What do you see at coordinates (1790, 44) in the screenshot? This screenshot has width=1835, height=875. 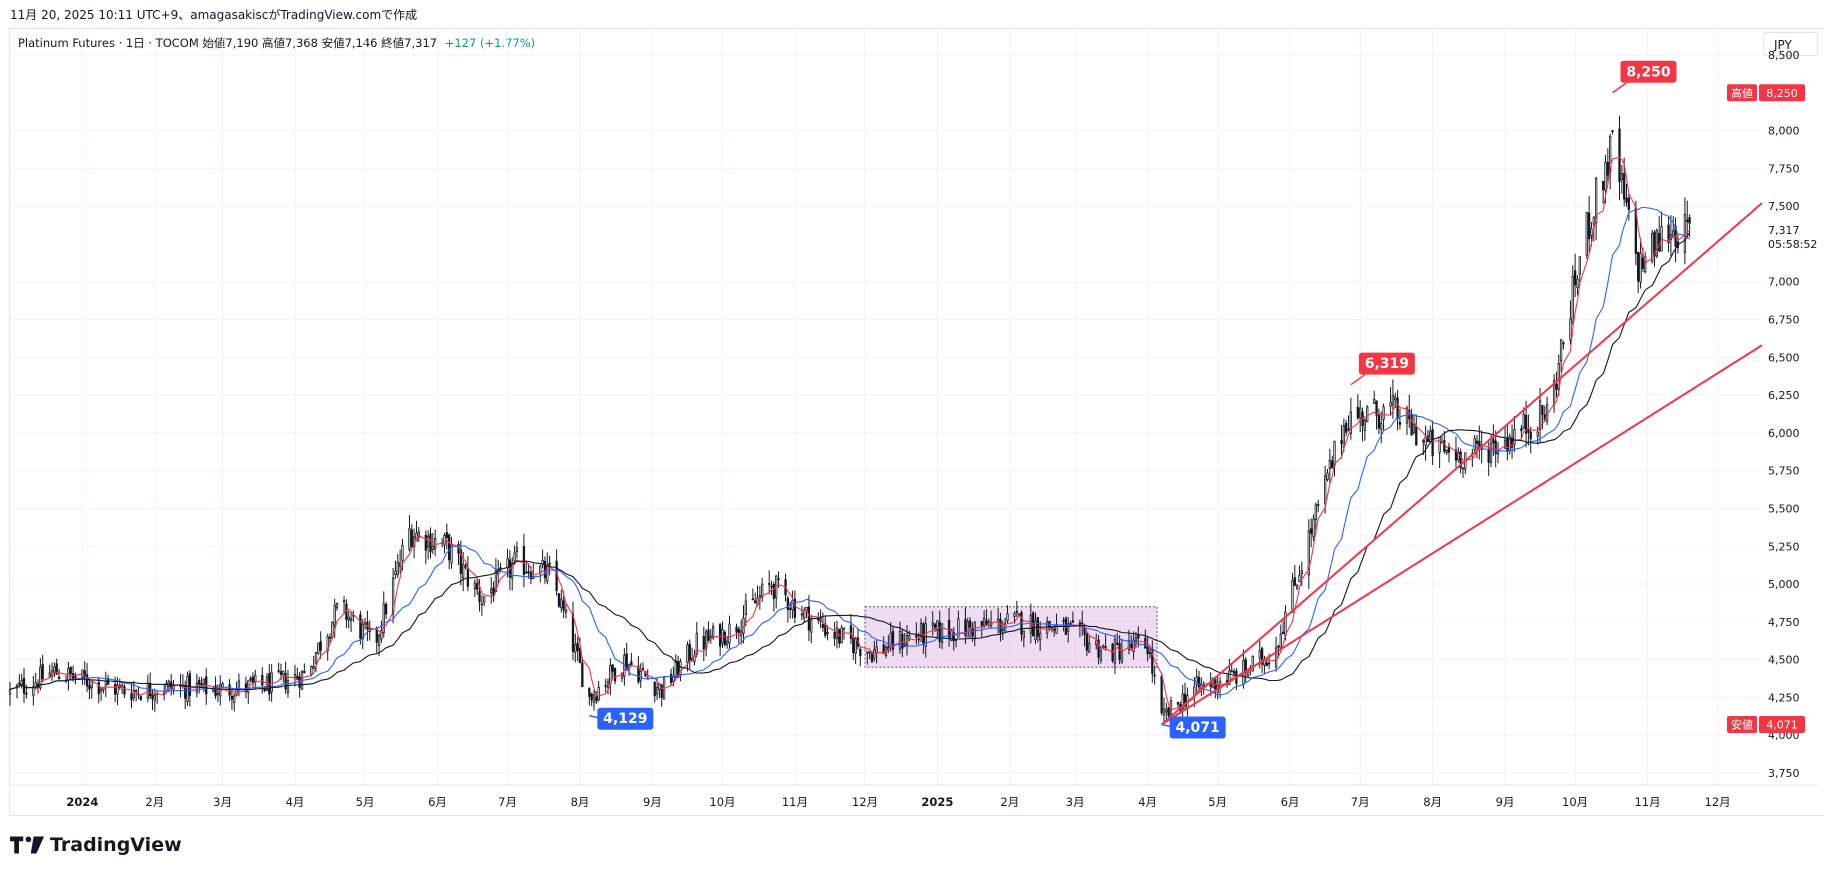 I see `currency-button: JPY` at bounding box center [1790, 44].